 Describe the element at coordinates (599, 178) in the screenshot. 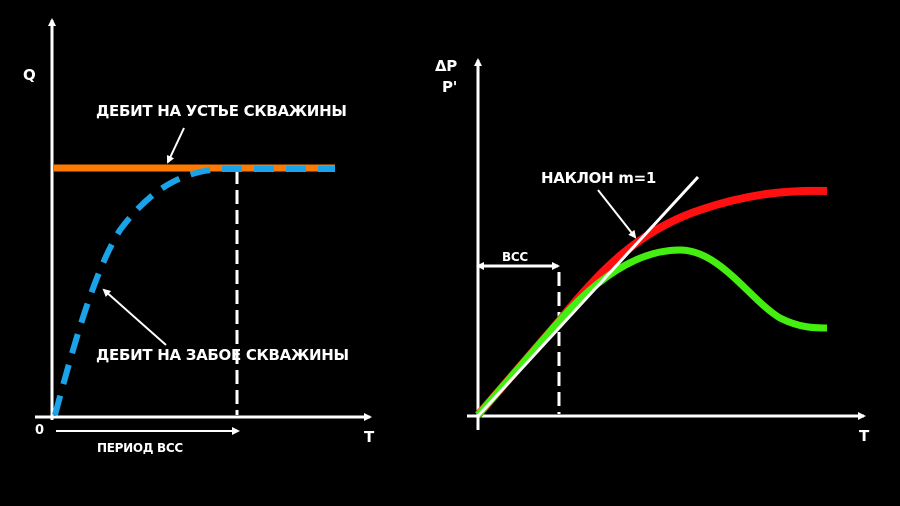

I see `slope-label: НАКЛОН m=1` at that location.